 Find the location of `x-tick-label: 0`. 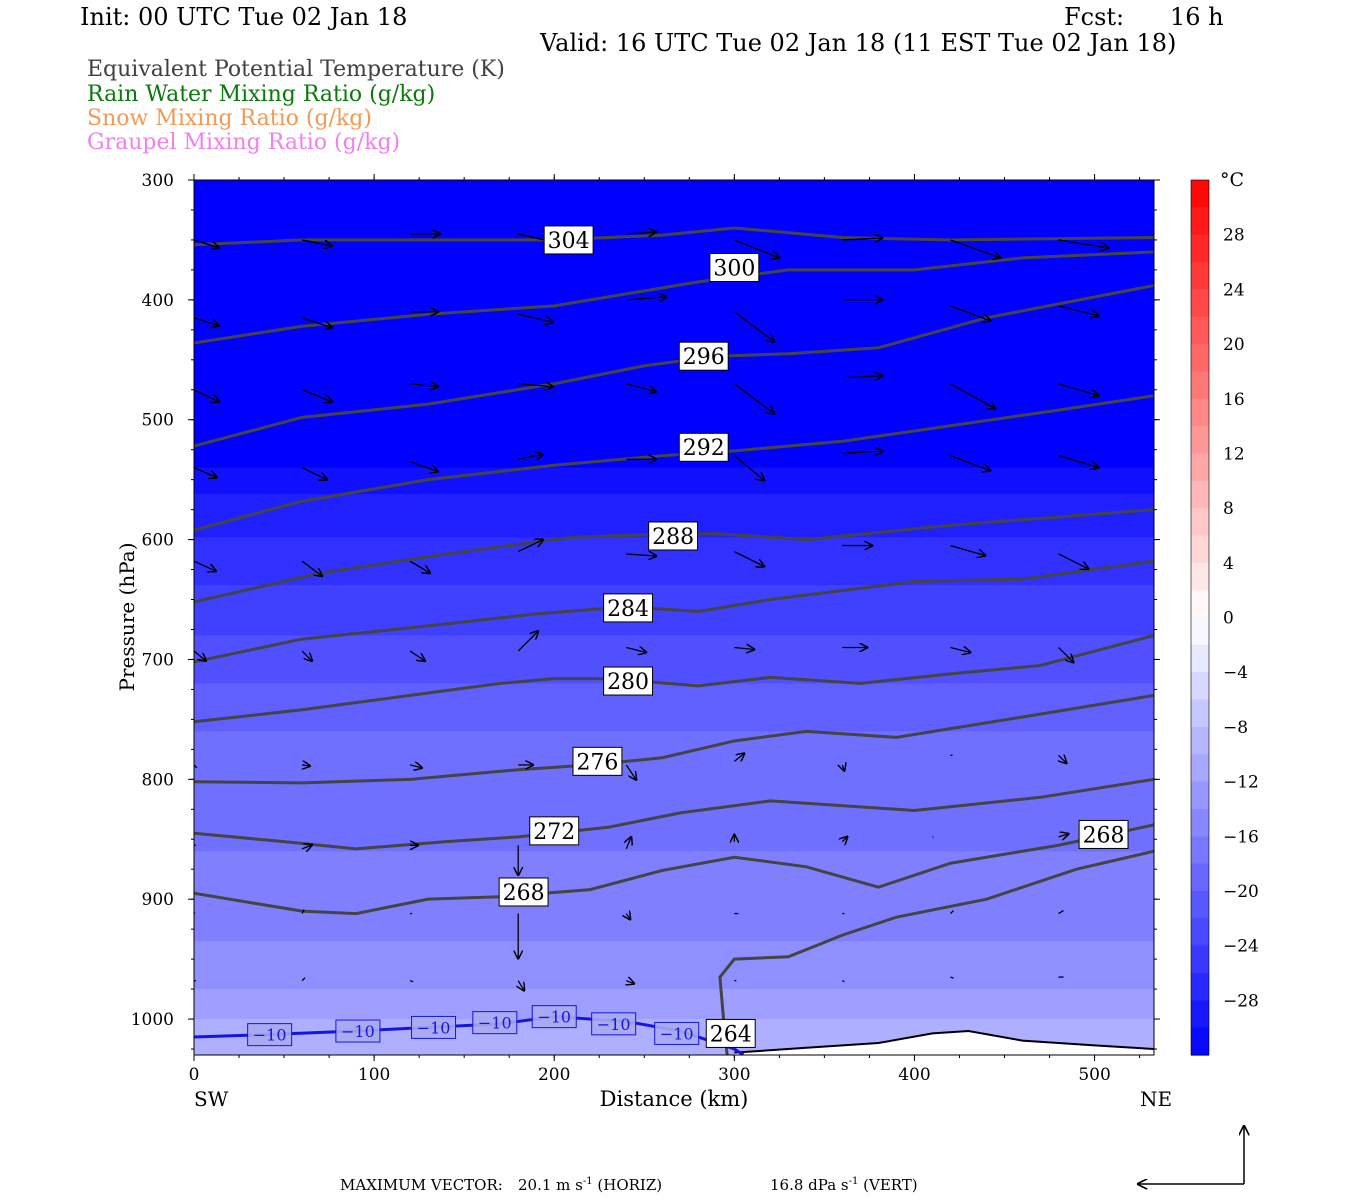

x-tick-label: 0 is located at coordinates (194, 1075).